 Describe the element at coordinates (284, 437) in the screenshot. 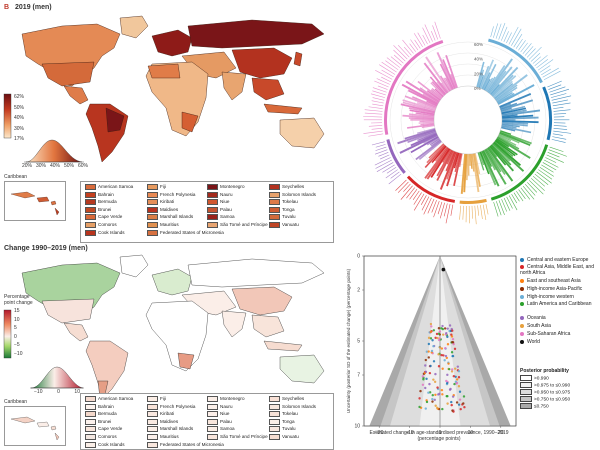

I see `small-country-entry: Vanuatu` at that location.